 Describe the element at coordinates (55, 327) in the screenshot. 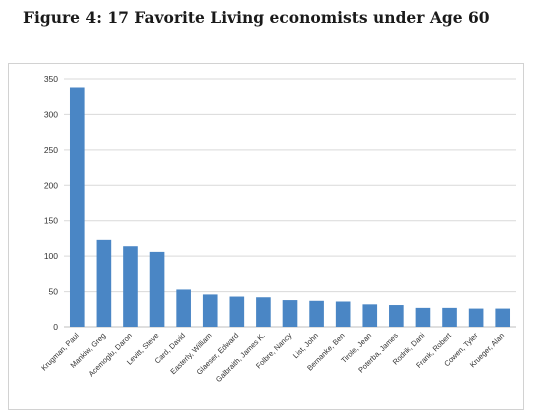

I see `y-tick-label: 0` at that location.